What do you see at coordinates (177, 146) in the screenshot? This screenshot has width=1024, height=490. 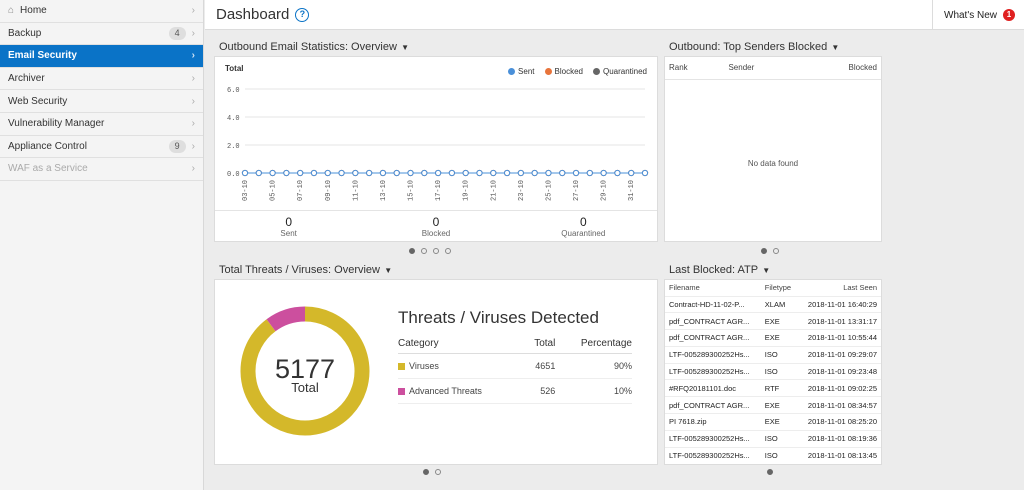 I see `count-badge: 9` at bounding box center [177, 146].